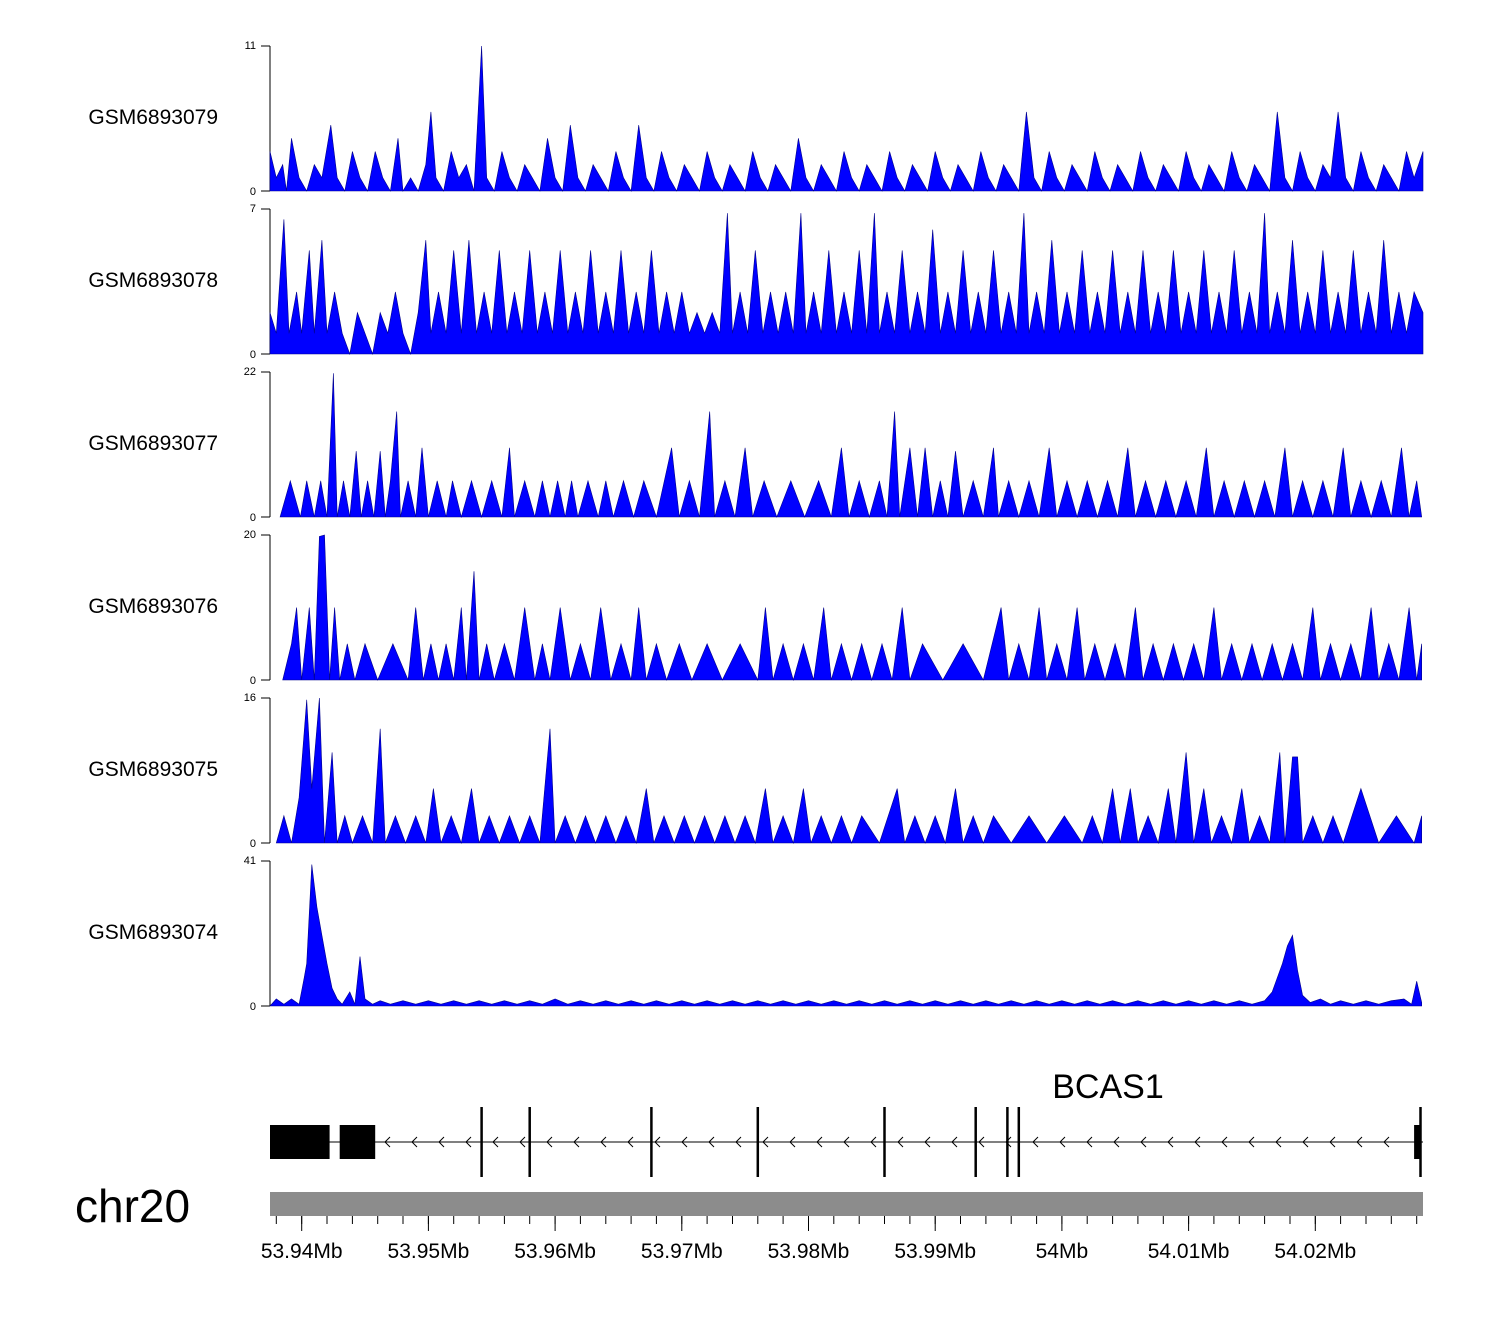 Image resolution: width=1500 pixels, height=1320 pixels. Describe the element at coordinates (132, 1206) in the screenshot. I see `chromosome-label: chr20` at that location.